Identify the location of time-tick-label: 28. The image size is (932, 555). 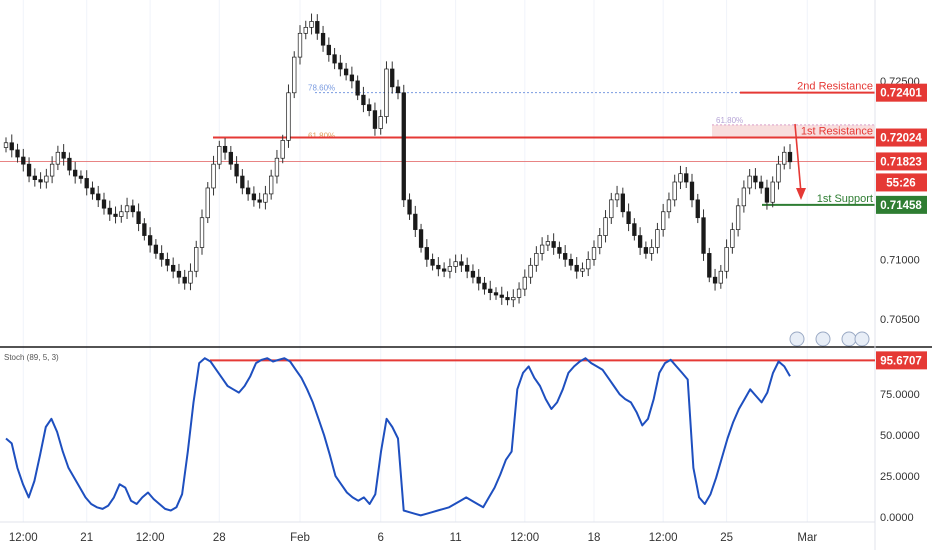
(219, 538).